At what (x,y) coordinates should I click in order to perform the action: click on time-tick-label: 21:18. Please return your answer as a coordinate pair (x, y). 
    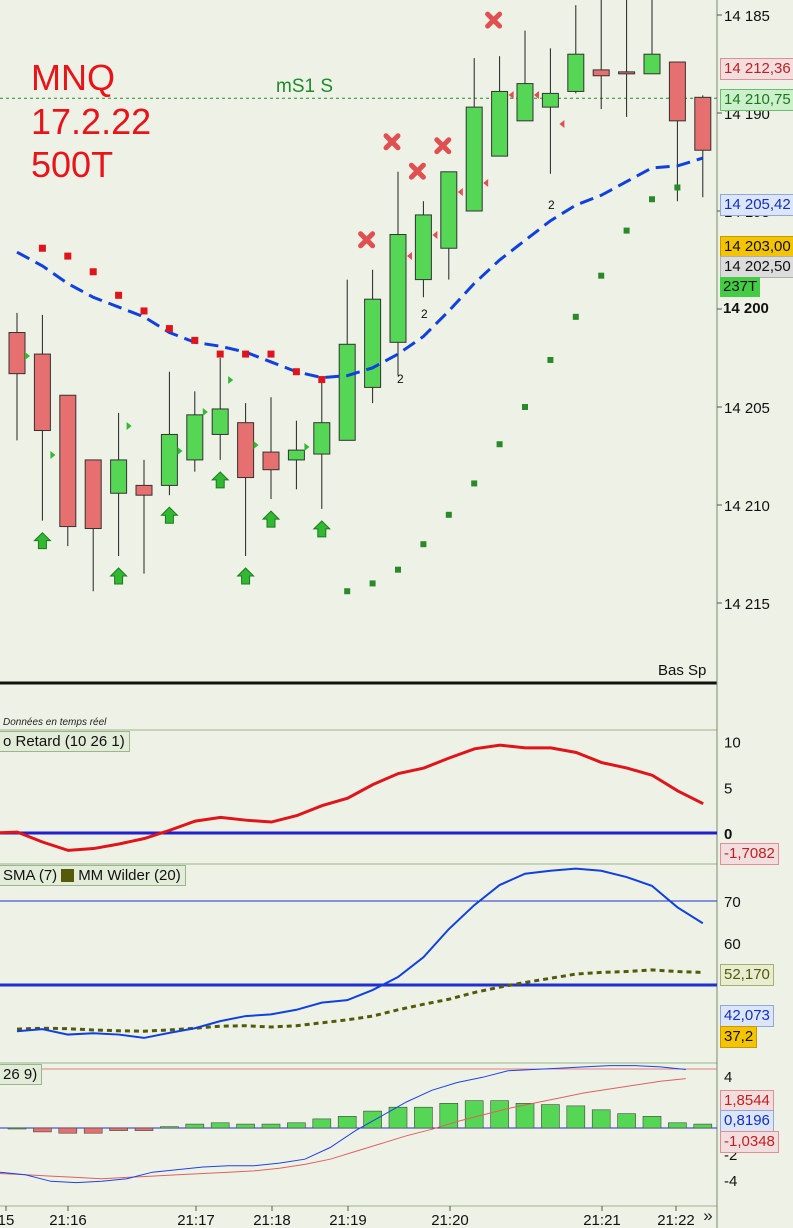
    Looking at the image, I should click on (272, 1220).